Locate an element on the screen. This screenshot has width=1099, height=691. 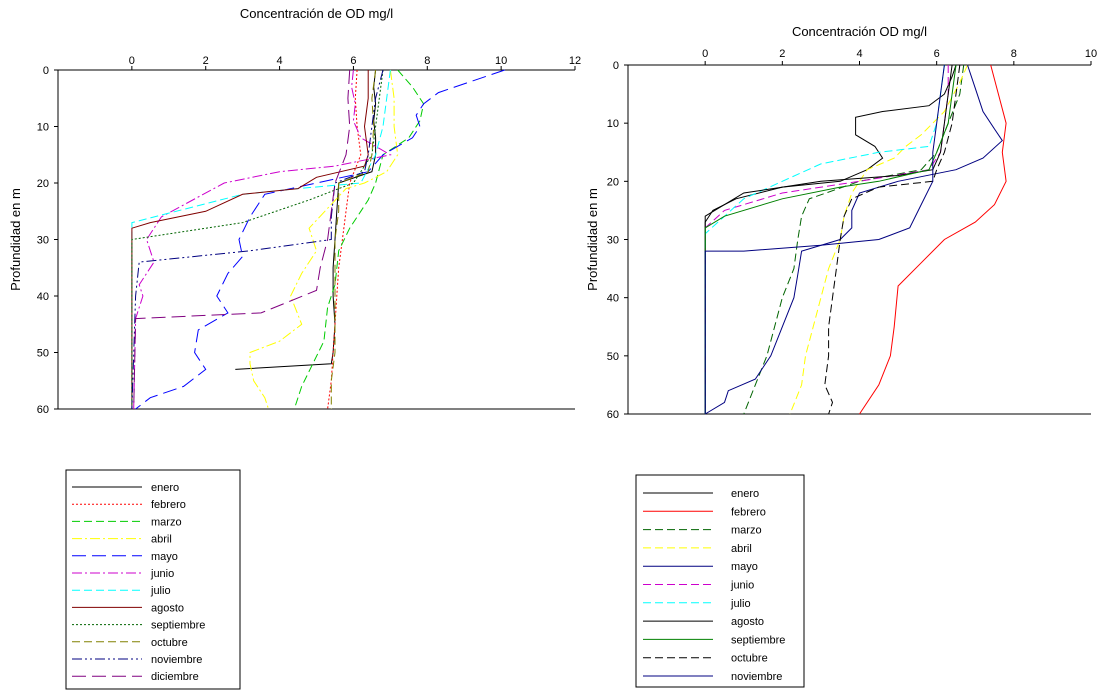
series-line-abril is located at coordinates (324, 239).